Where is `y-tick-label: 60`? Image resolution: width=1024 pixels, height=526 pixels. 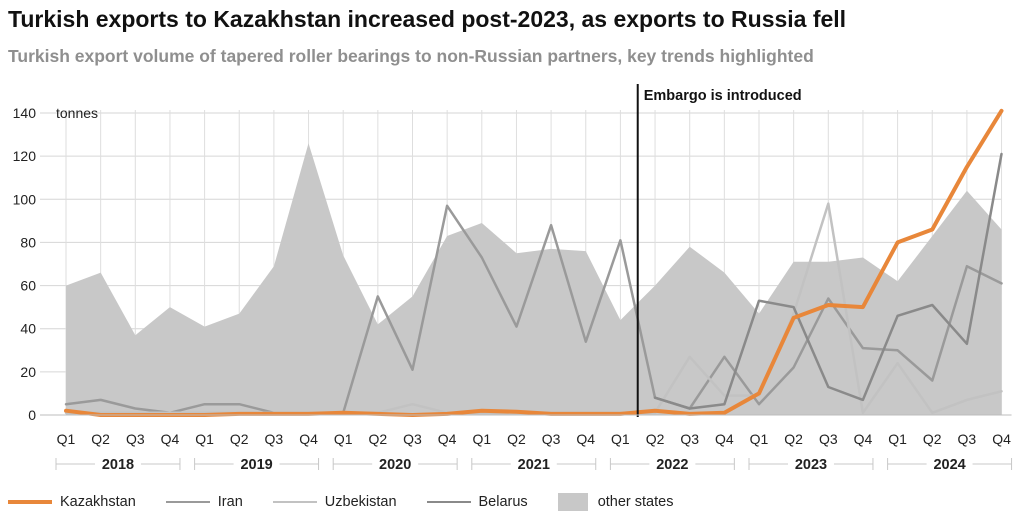 y-tick-label: 60 is located at coordinates (28, 286).